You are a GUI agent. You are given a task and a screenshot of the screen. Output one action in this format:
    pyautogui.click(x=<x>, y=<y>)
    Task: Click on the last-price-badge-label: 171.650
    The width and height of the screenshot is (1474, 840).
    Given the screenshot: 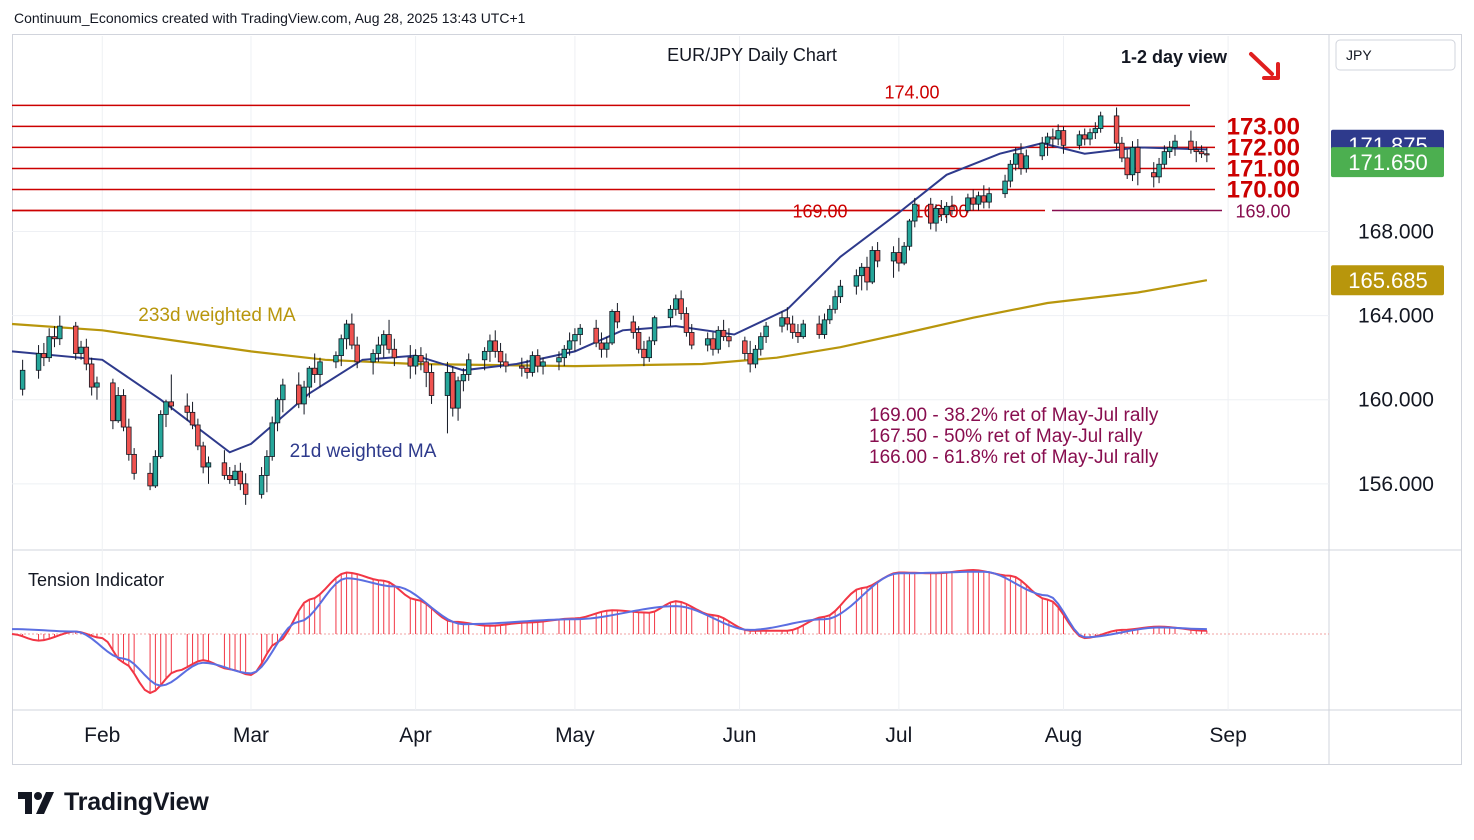 What is the action you would take?
    pyautogui.click(x=1388, y=162)
    